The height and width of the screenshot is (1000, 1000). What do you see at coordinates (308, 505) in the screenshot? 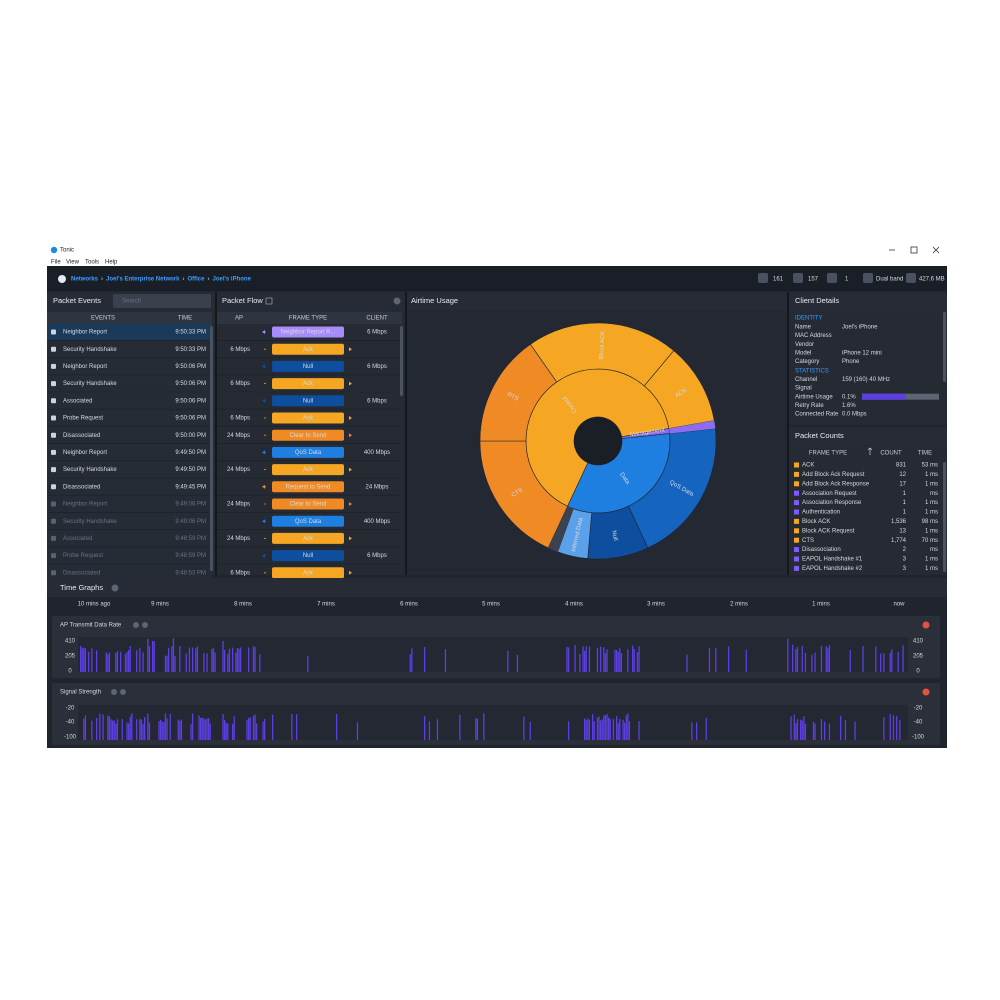
I see `frame-type: Clear to Send` at bounding box center [308, 505].